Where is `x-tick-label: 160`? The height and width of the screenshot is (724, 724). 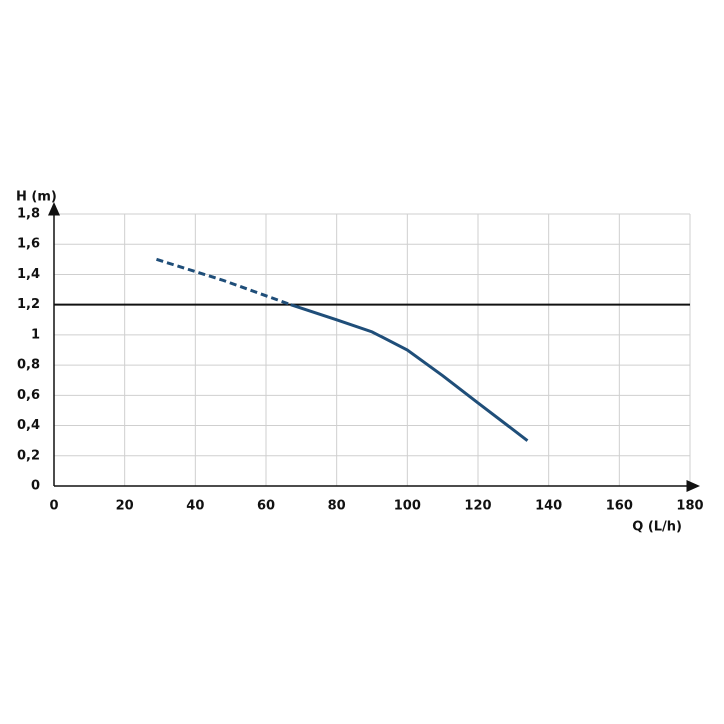 x-tick-label: 160 is located at coordinates (619, 506).